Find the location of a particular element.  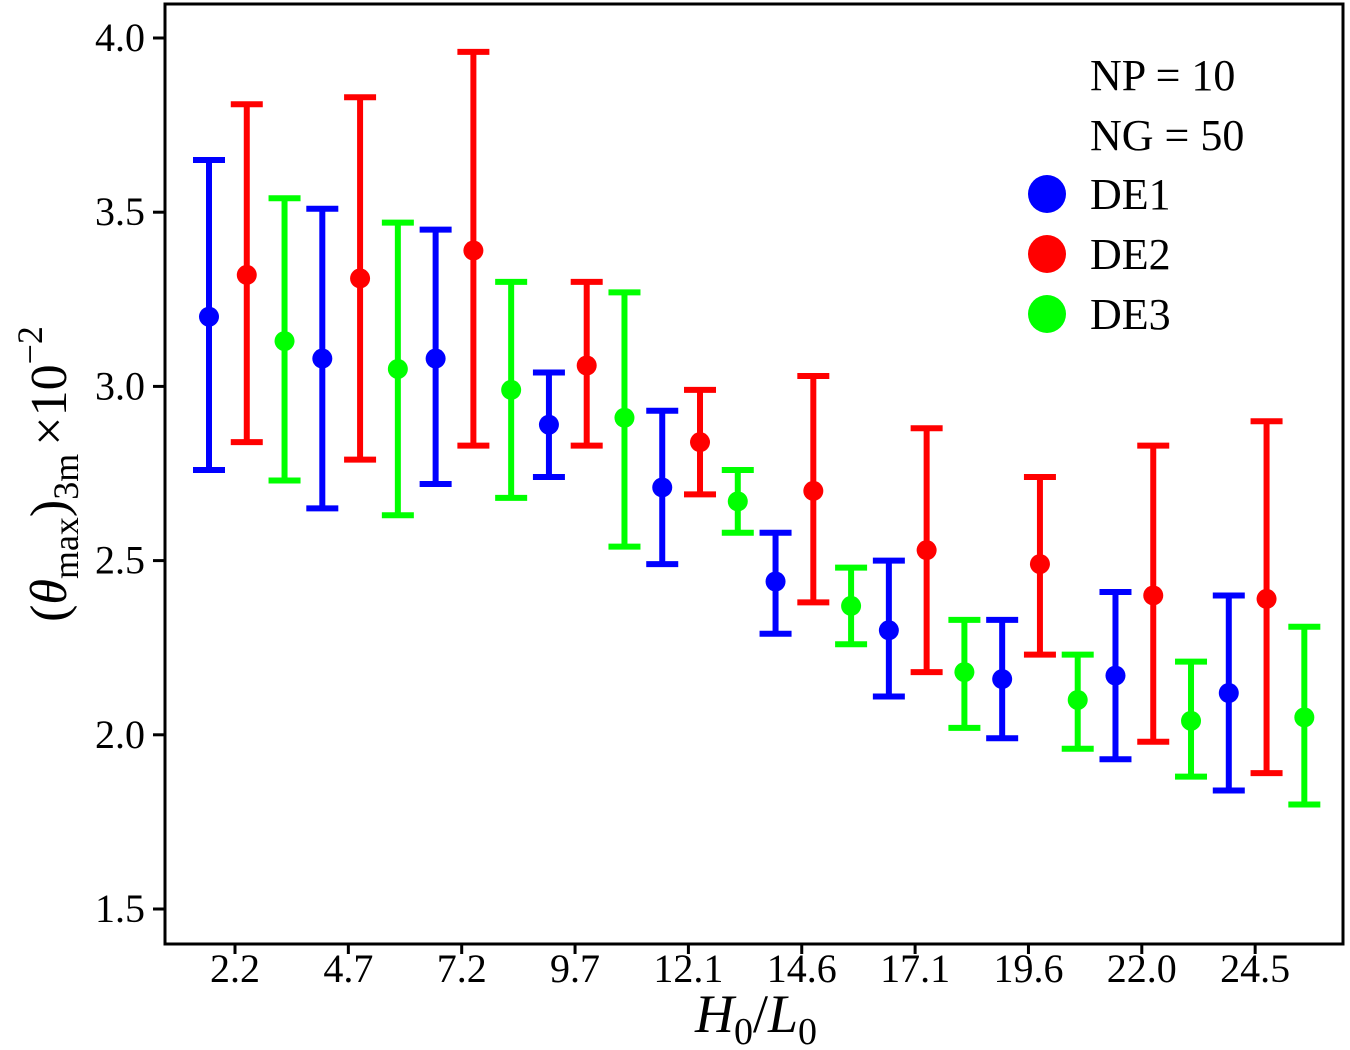

legend-marker-de2 is located at coordinates (1047, 254).